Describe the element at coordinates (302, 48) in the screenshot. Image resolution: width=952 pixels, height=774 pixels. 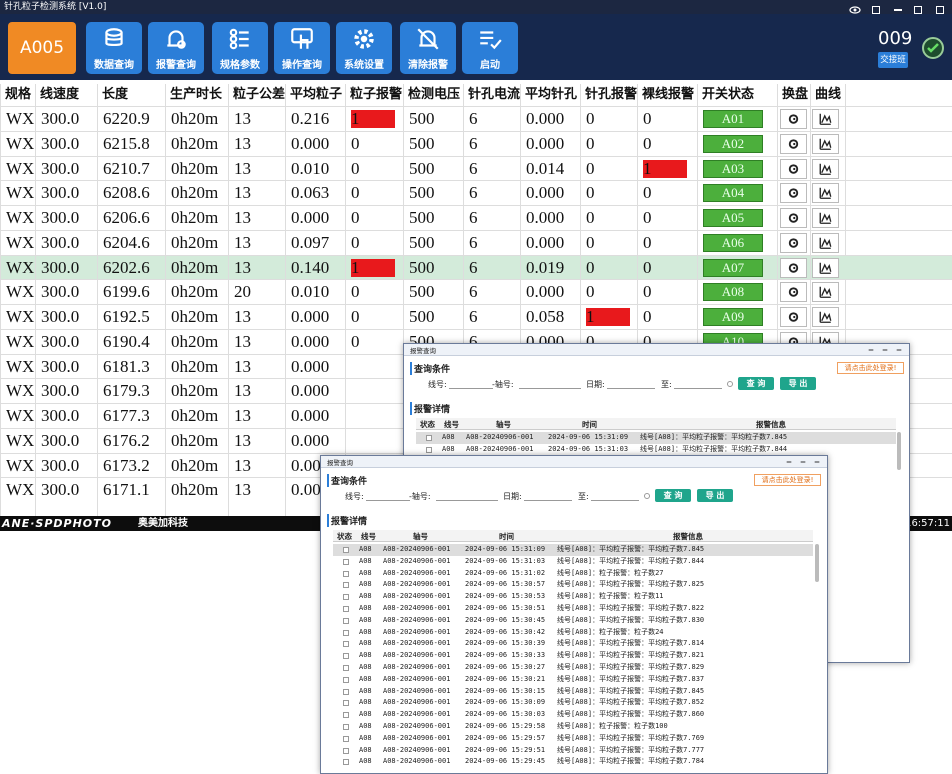
I see `toolbar-button: 操作查询` at that location.